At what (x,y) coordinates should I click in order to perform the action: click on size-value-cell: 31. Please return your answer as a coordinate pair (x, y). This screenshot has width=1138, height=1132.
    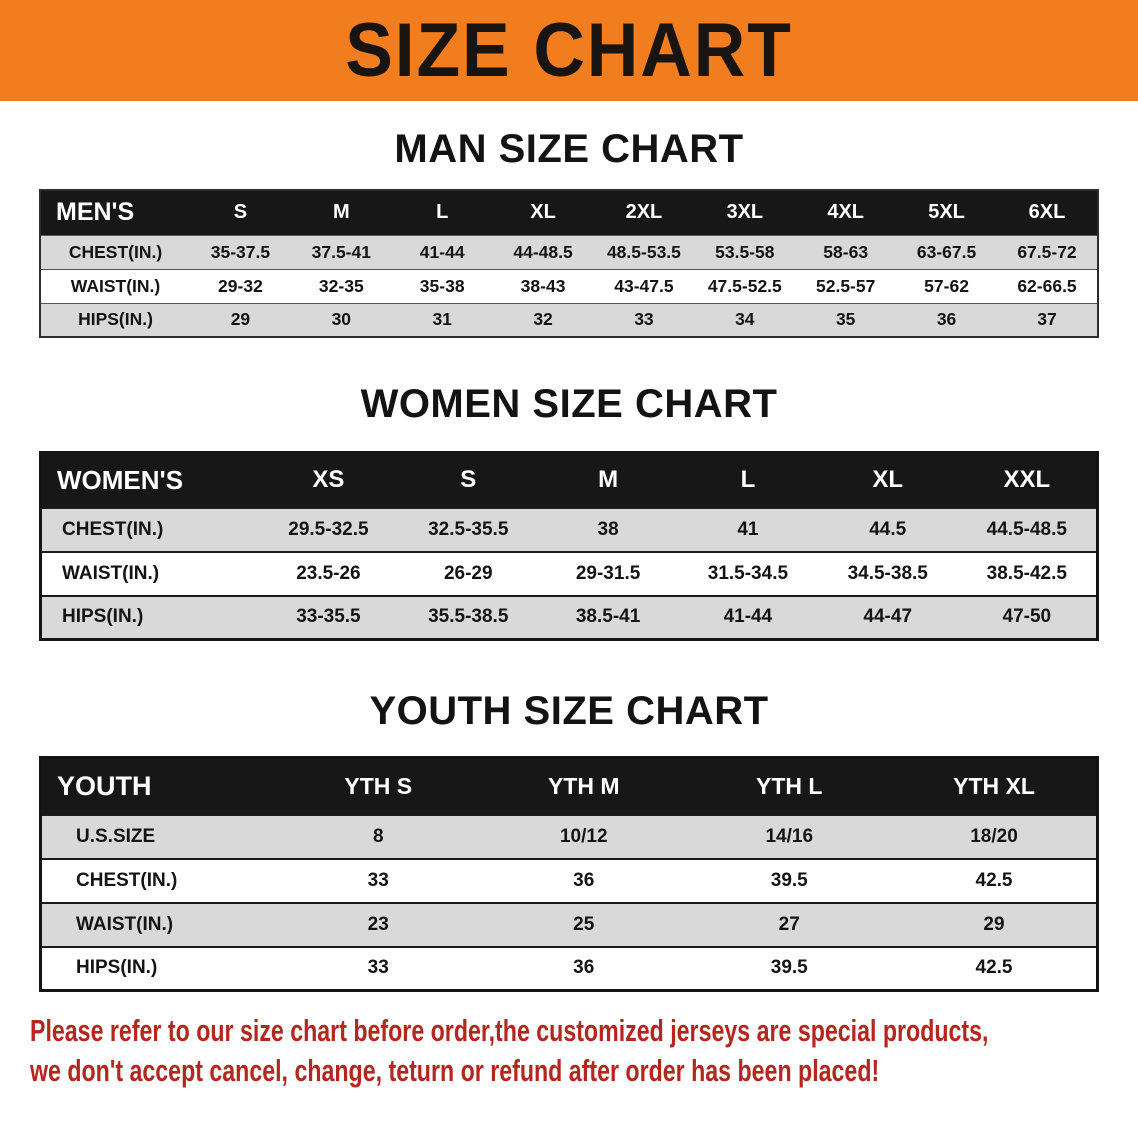
    Looking at the image, I should click on (442, 319).